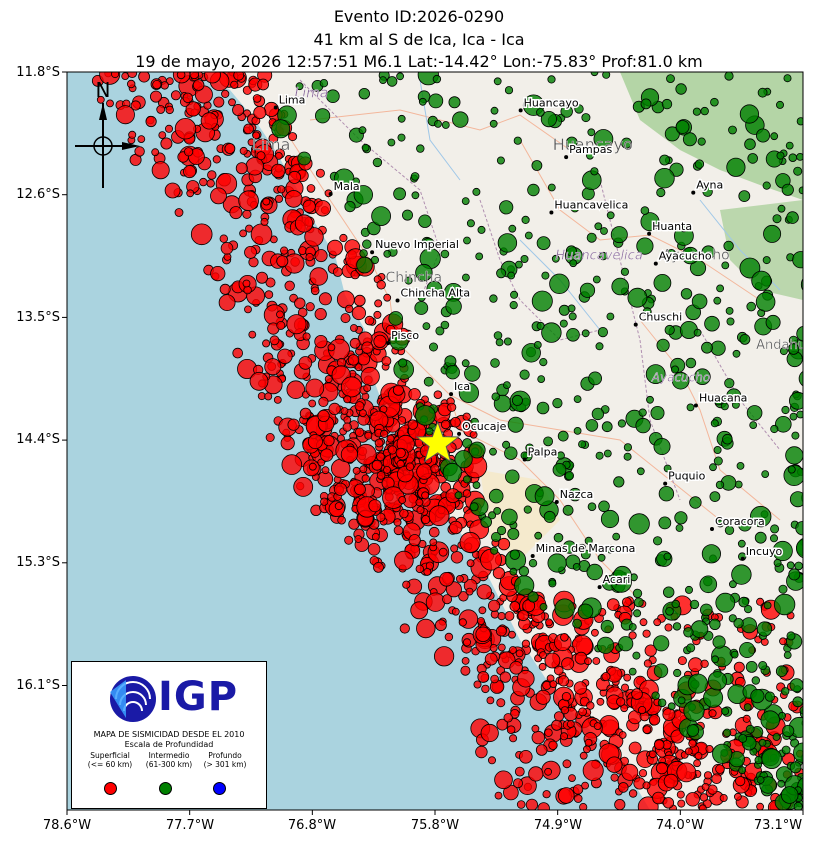 The image size is (838, 844). What do you see at coordinates (419, 39) in the screenshot?
I see `title-location: 41 km al S de Ica, Ica - Ica` at bounding box center [419, 39].